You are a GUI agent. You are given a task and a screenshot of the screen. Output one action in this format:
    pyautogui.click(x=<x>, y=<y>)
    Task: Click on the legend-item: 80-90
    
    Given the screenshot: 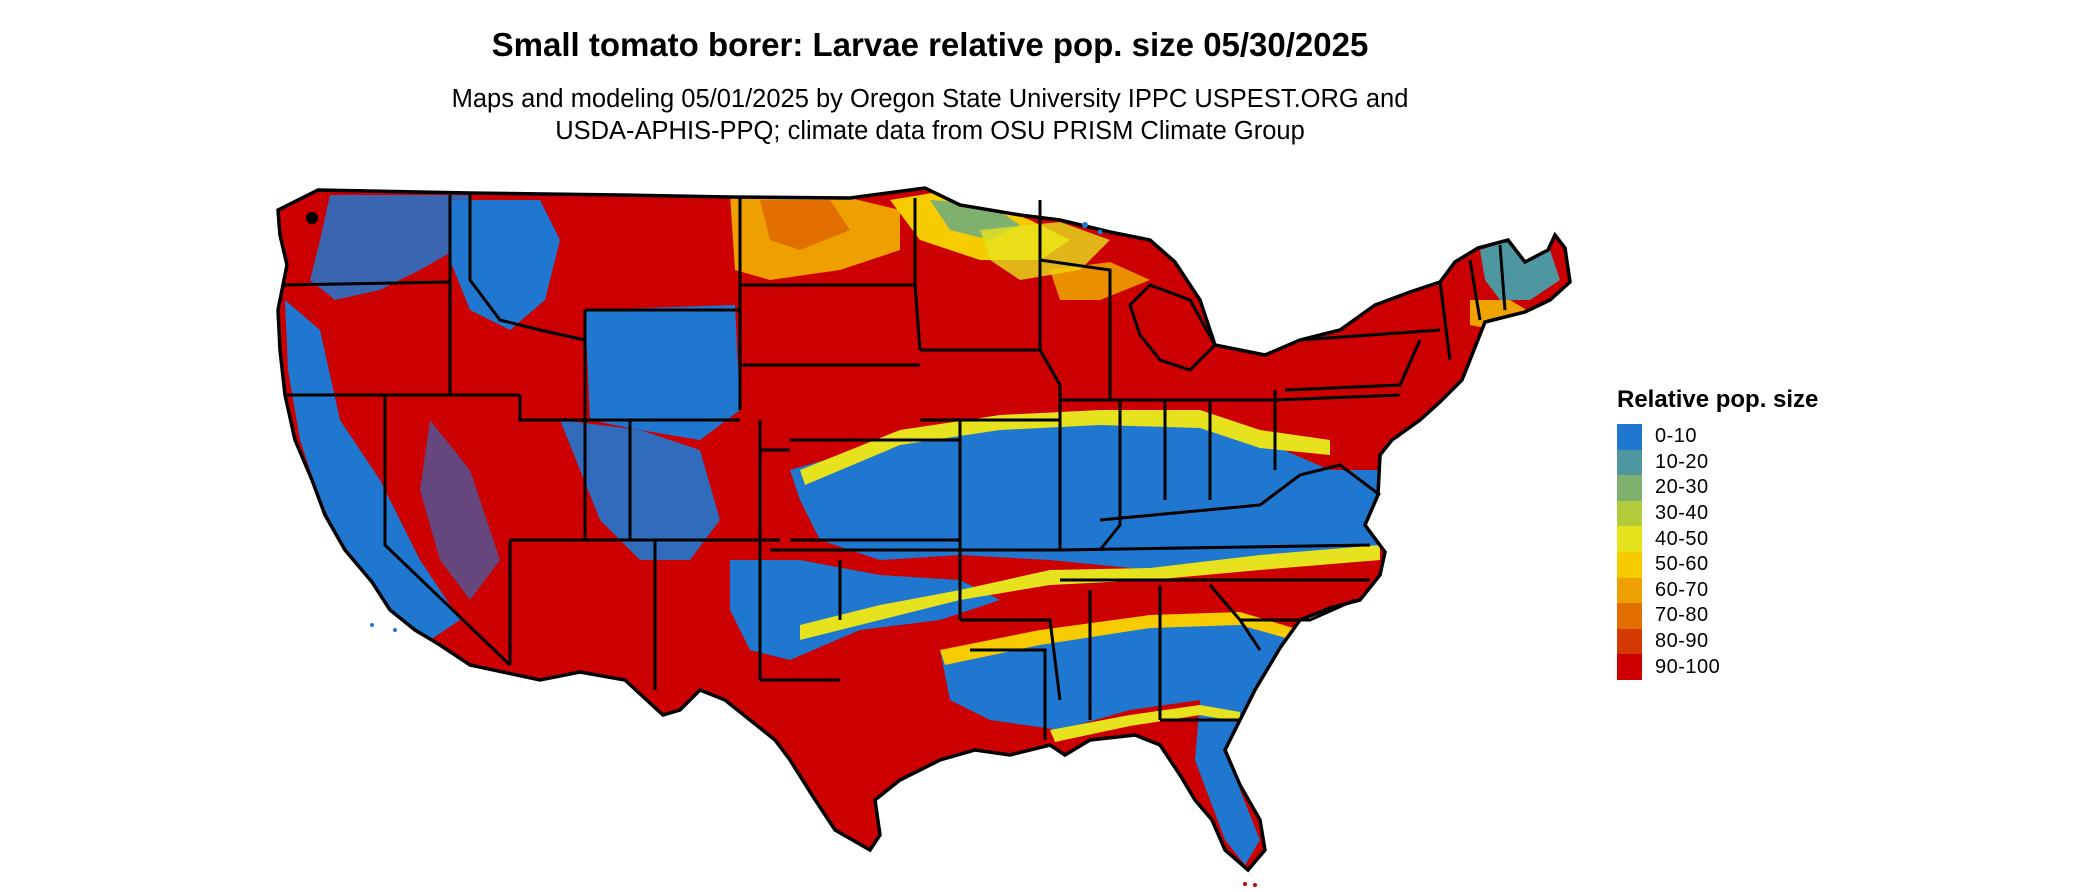 What is the action you would take?
    pyautogui.click(x=1717, y=641)
    